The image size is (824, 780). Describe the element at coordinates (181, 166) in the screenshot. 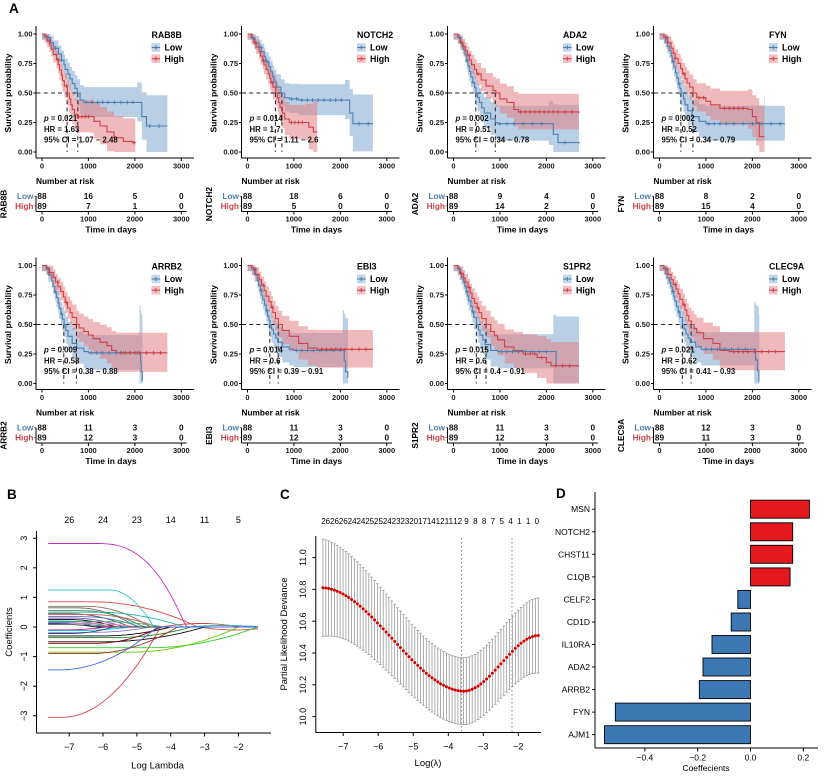

I see `svg-text: 3000` at that location.